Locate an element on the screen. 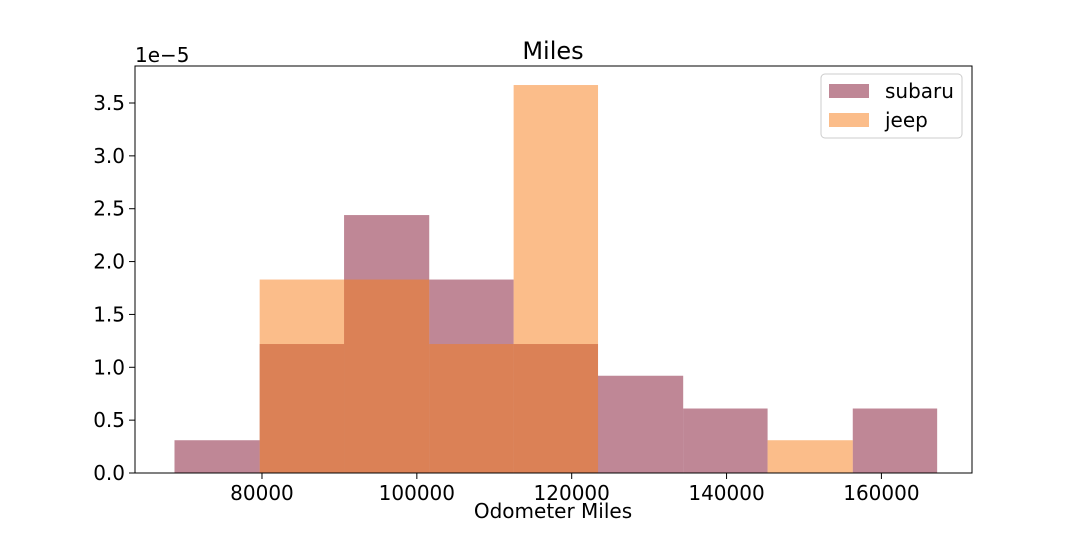 The height and width of the screenshot is (540, 1080). x-axis: 80000 100000 120000 140000 160000 is located at coordinates (575, 489).